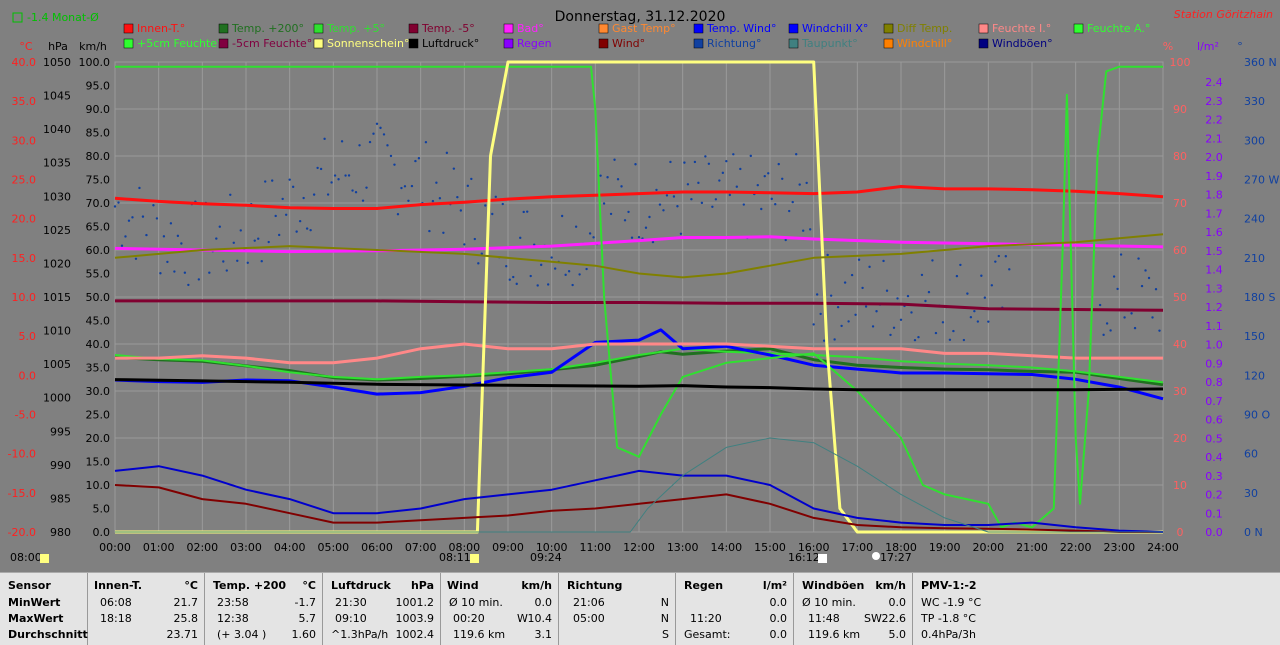 The image size is (1280, 645). What do you see at coordinates (17, 17) in the screenshot?
I see `month-avg-icon` at bounding box center [17, 17].